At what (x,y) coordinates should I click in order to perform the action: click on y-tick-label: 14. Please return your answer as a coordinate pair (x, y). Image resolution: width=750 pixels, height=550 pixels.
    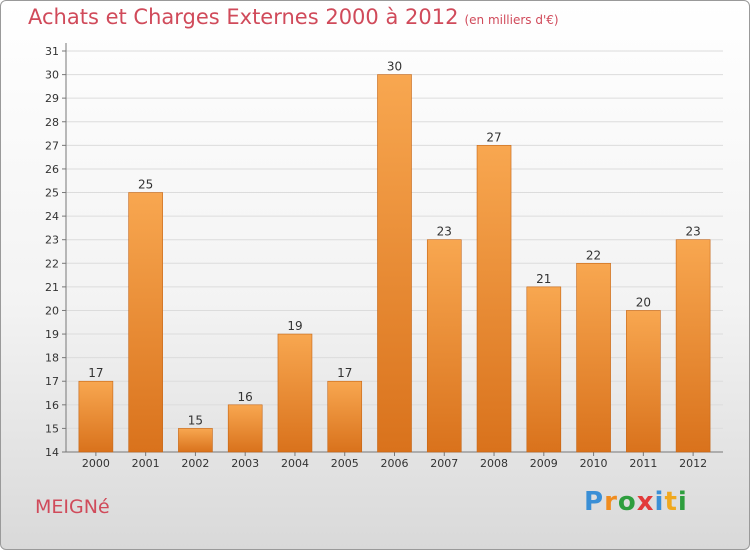
    Looking at the image, I should click on (52, 452).